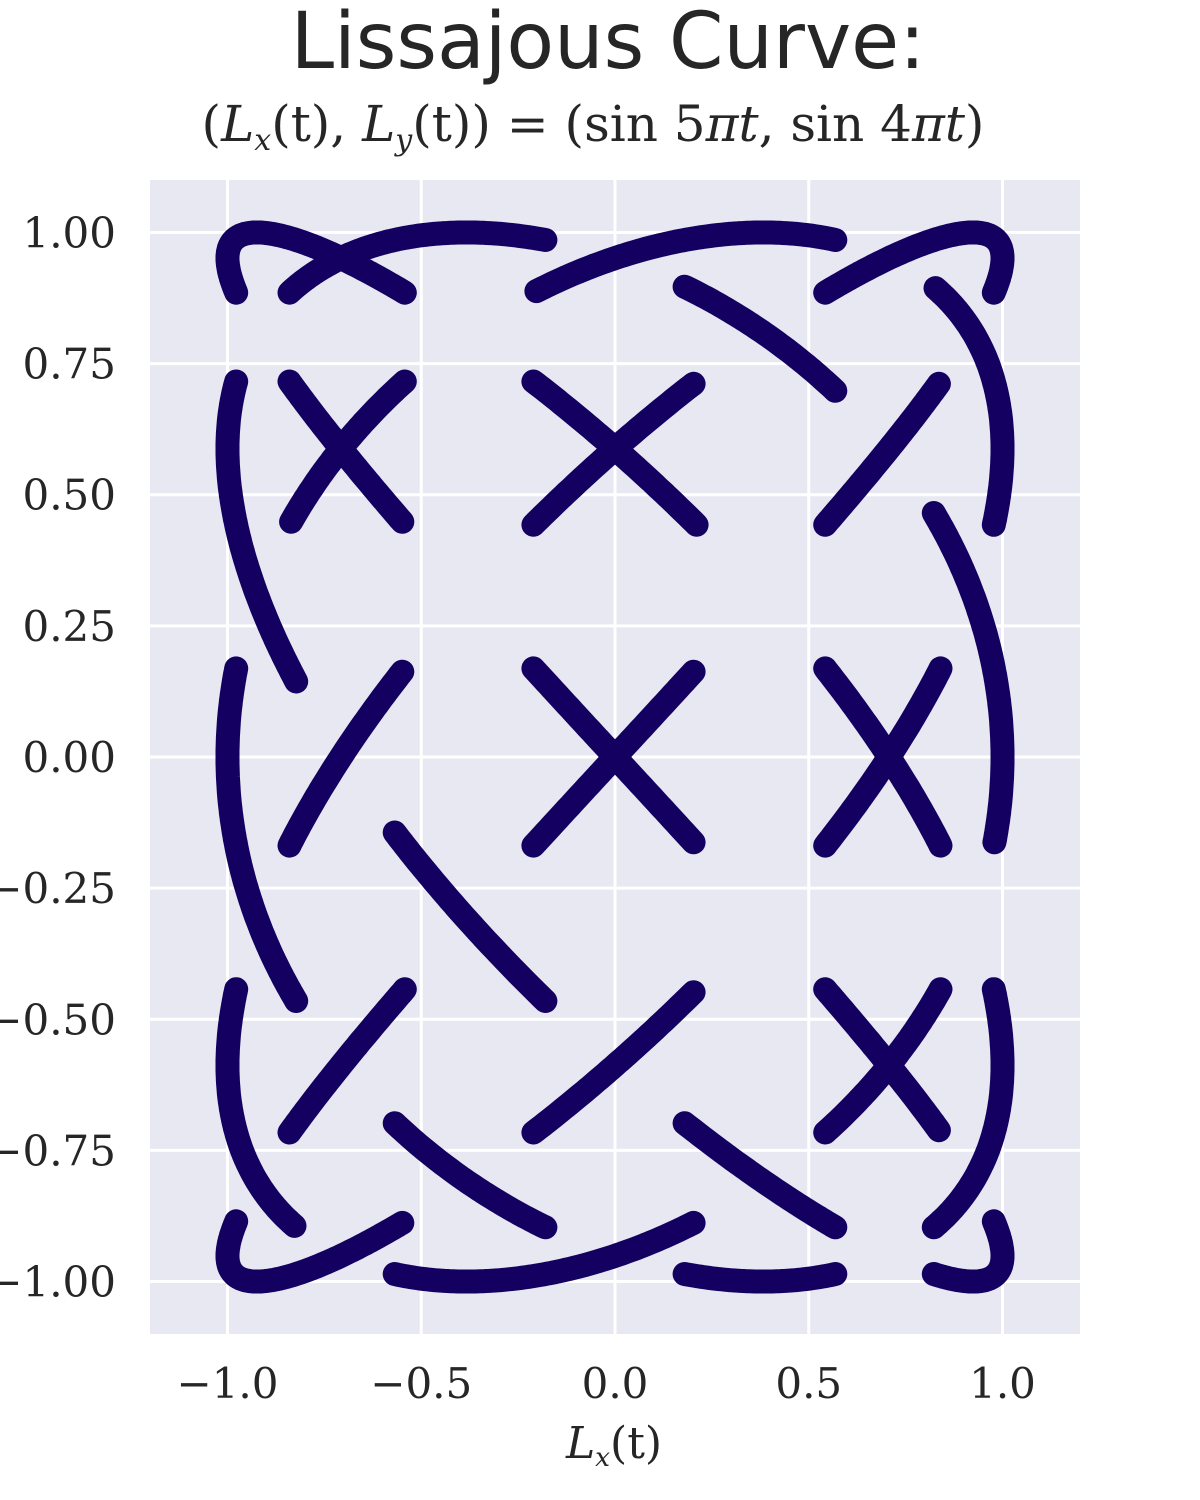 This screenshot has height=1500, width=1200. I want to click on chart-subtitle: (Lx(t), Ly(t)) = (sin 5πt, sin 4πt), so click(593, 132).